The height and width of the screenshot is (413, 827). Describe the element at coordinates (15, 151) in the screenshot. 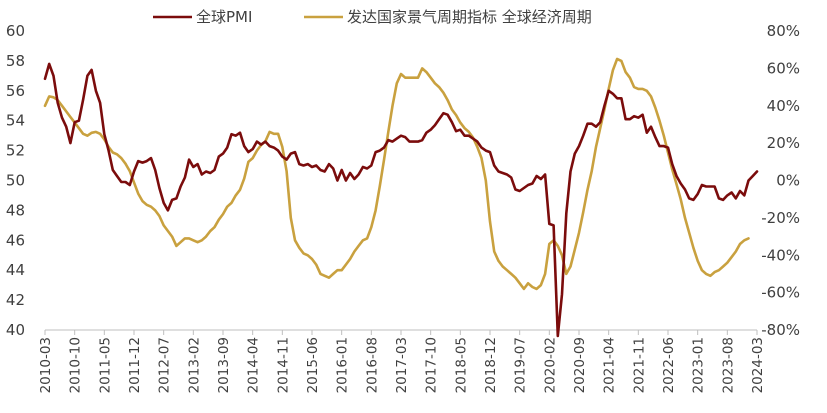

I see `left-tick-label: 52` at that location.